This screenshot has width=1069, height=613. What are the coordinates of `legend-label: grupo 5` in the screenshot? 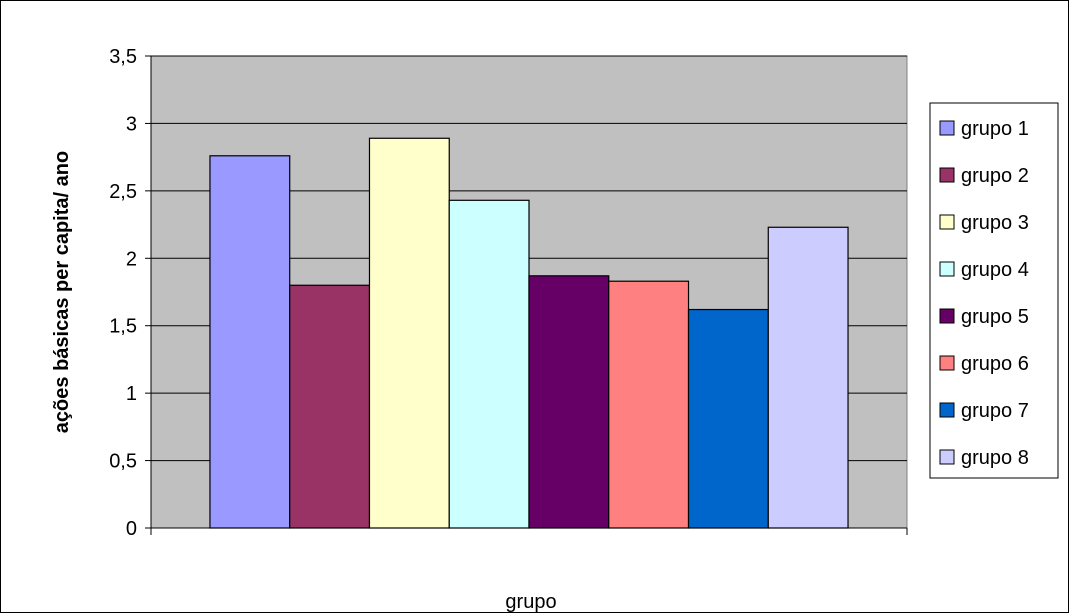 It's located at (995, 317).